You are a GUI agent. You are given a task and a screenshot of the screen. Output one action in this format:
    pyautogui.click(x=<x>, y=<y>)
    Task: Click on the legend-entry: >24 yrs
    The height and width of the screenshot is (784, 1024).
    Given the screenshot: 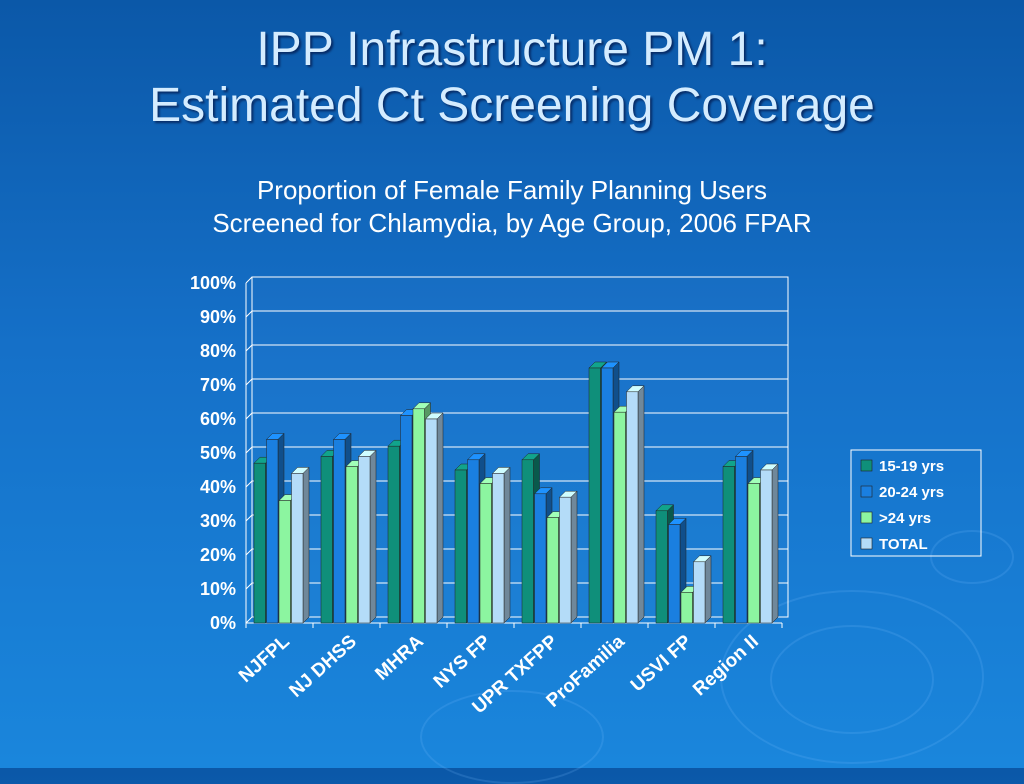 What is the action you would take?
    pyautogui.click(x=905, y=518)
    